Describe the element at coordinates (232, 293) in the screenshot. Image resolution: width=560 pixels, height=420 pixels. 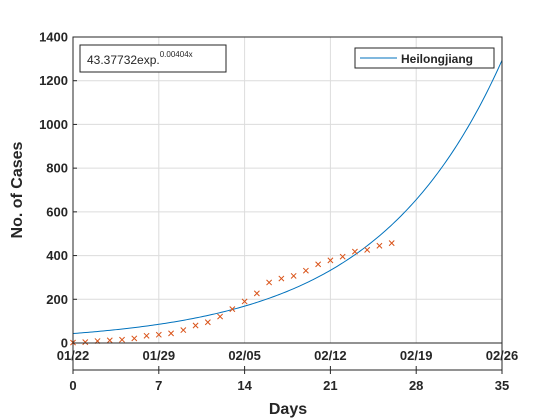
I see `observed-points` at that location.